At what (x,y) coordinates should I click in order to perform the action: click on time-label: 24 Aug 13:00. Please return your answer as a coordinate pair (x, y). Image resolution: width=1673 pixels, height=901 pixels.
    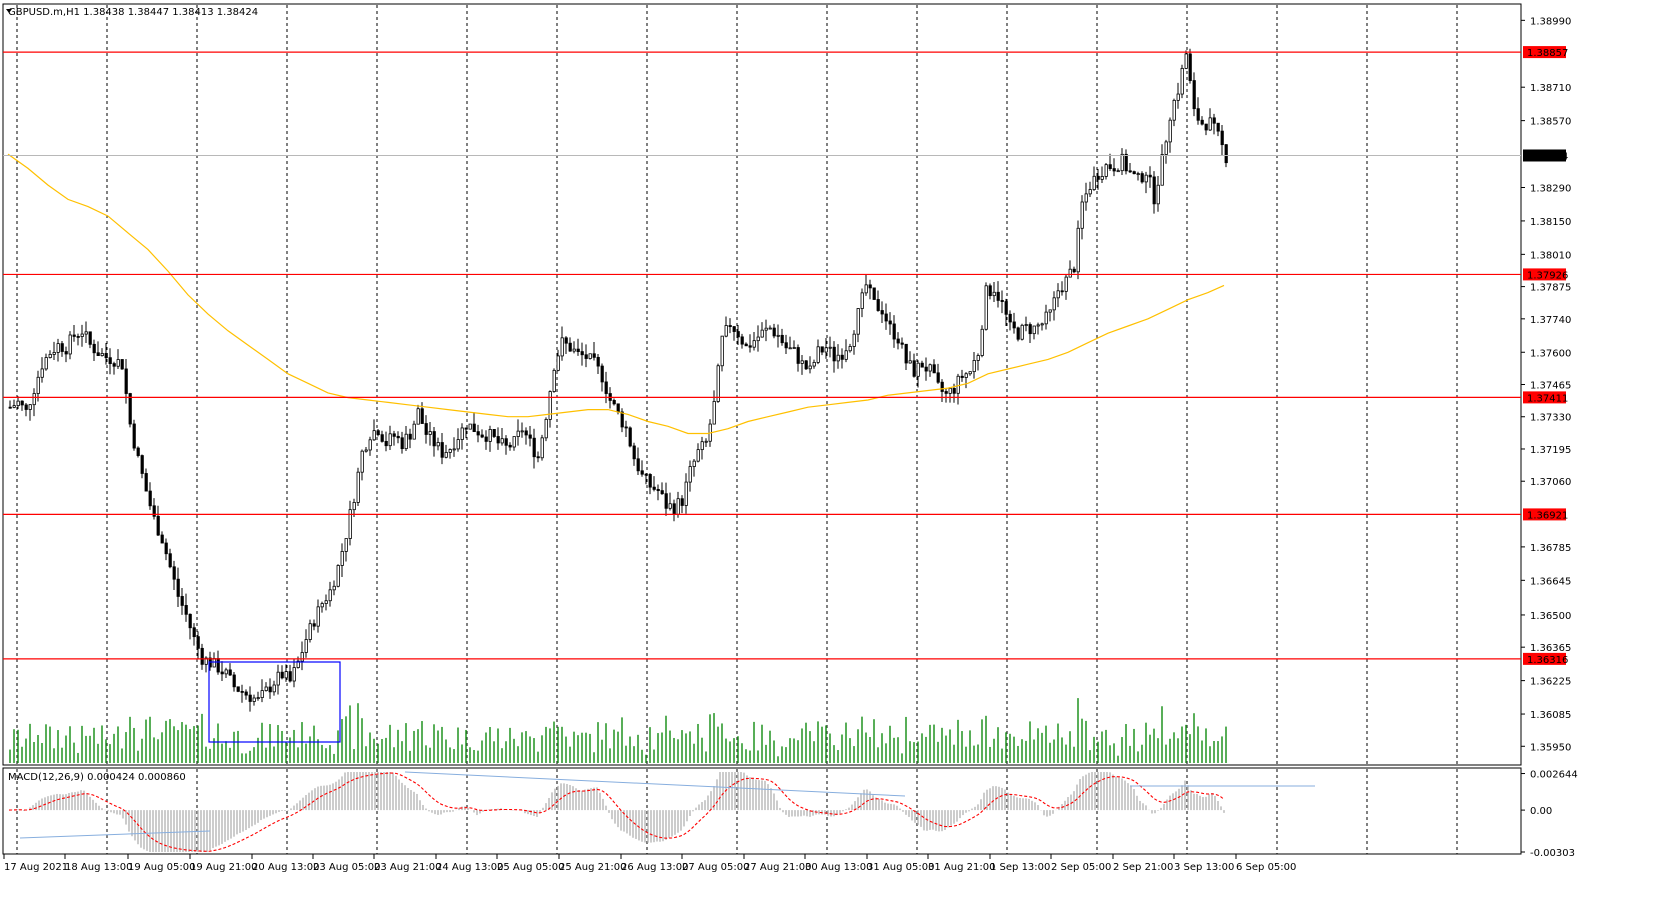
    Looking at the image, I should click on (469, 867).